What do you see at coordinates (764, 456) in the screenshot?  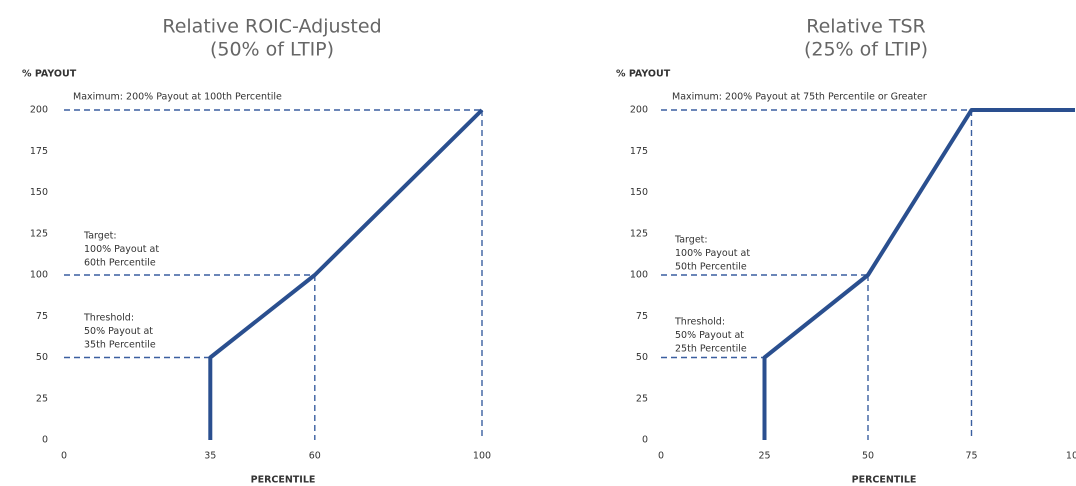 I see `x-tick-label: 25` at bounding box center [764, 456].